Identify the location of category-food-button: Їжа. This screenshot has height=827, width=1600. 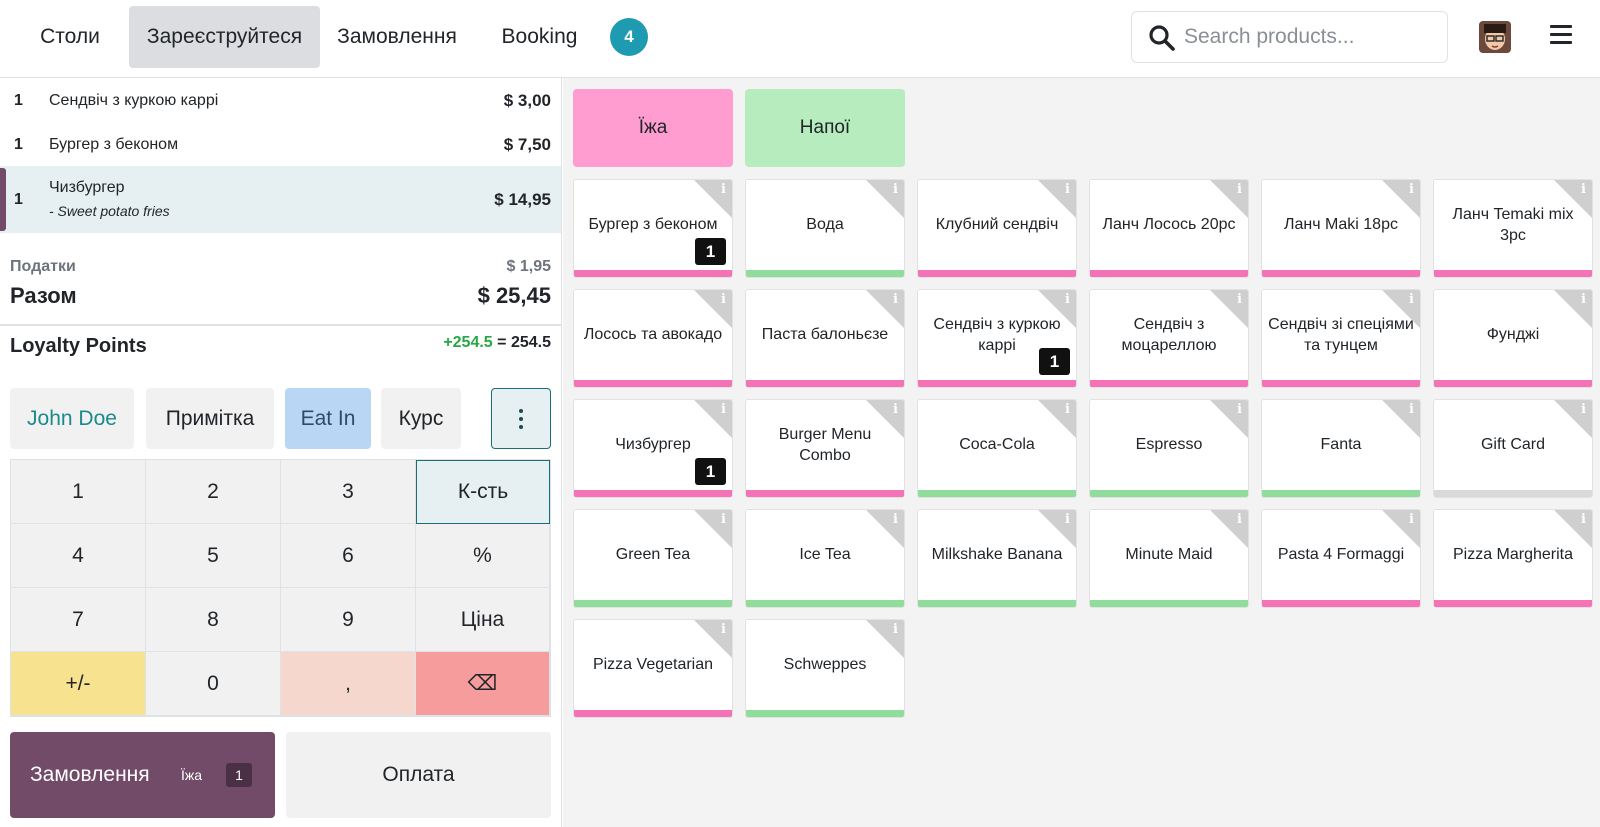
(653, 128).